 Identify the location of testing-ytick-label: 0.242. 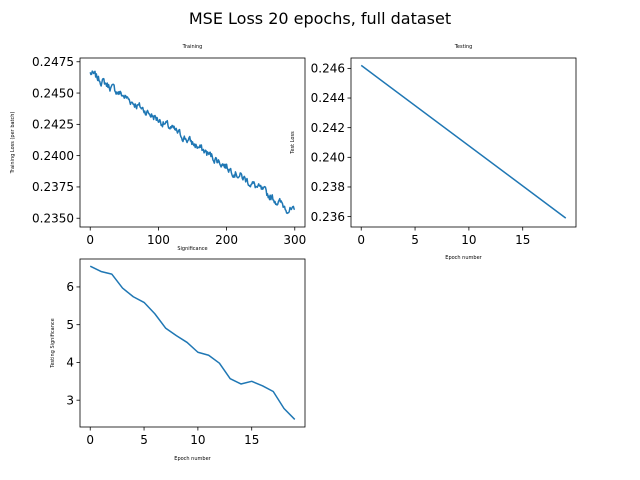
(328, 128).